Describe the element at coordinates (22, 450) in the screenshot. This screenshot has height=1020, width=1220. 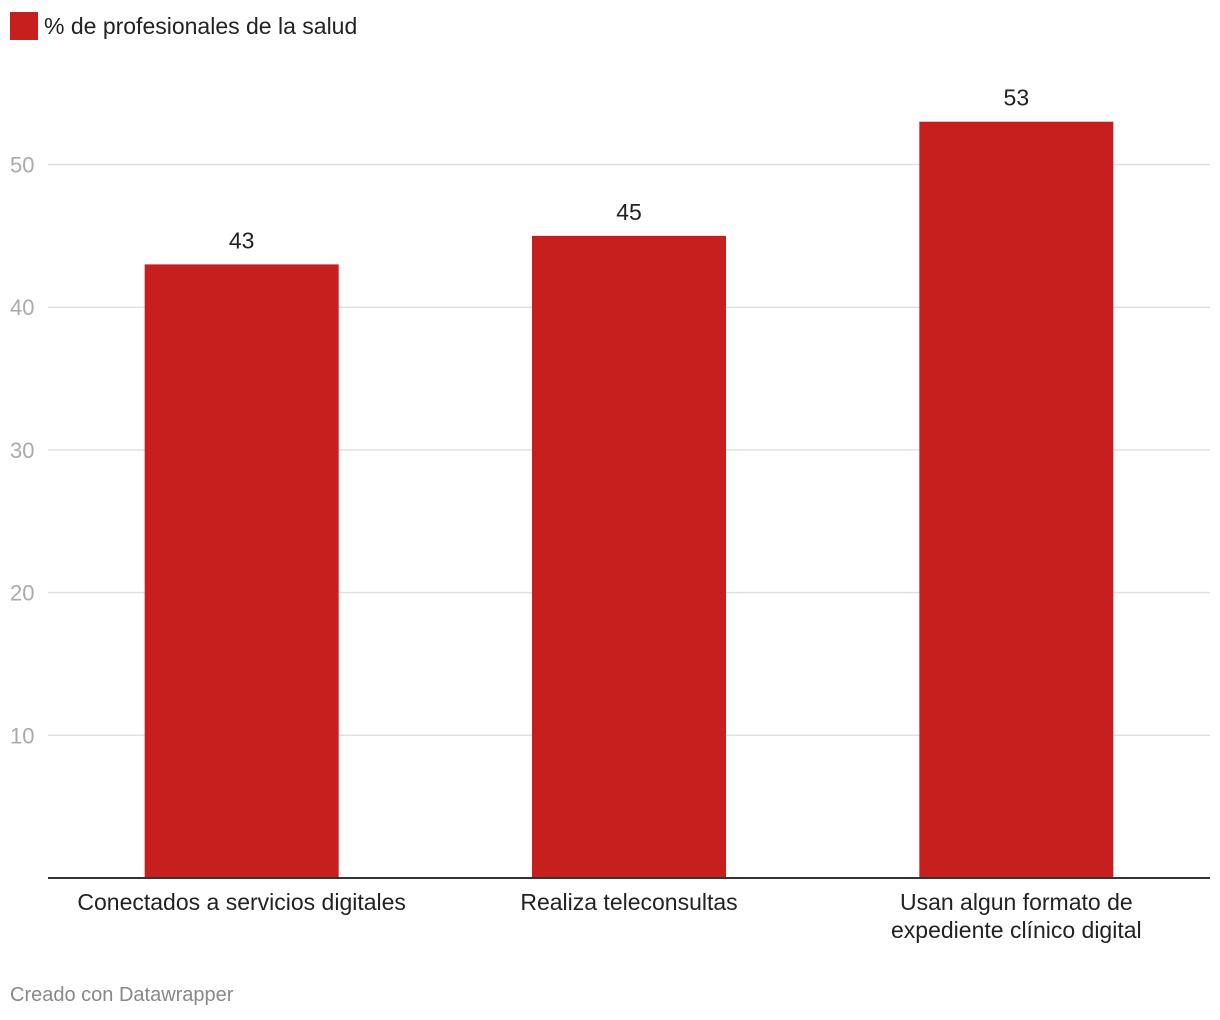
I see `y-tick-label: 30` at that location.